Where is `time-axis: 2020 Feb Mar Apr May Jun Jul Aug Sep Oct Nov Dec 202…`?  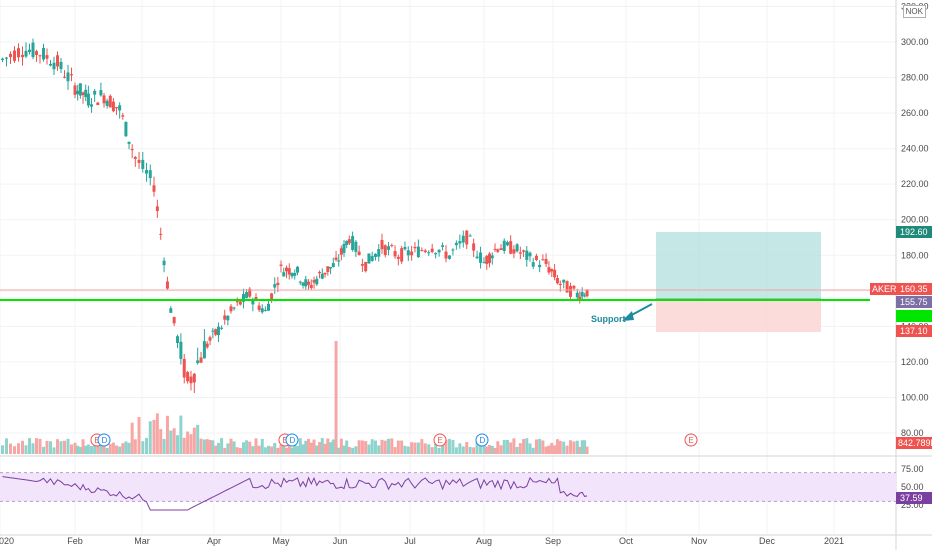 time-axis: 2020 Feb Mar Apr May Jun Jul Aug Sep Oct Nov Dec 202… is located at coordinates (422, 541).